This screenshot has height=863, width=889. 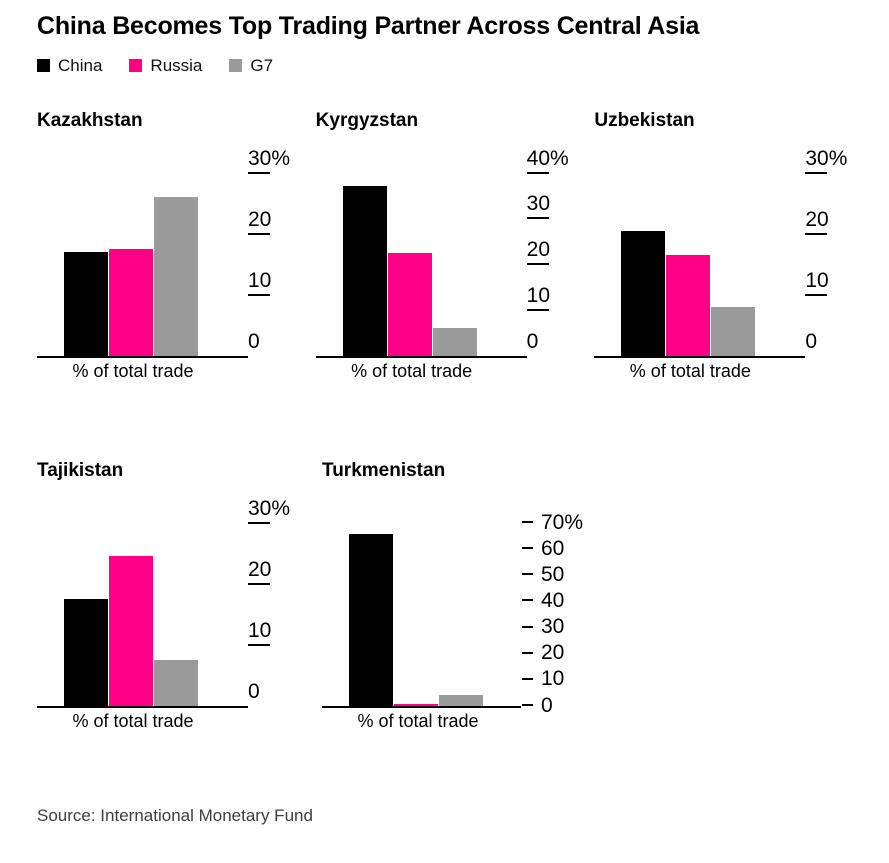 I want to click on y-tick: 50, so click(x=543, y=574).